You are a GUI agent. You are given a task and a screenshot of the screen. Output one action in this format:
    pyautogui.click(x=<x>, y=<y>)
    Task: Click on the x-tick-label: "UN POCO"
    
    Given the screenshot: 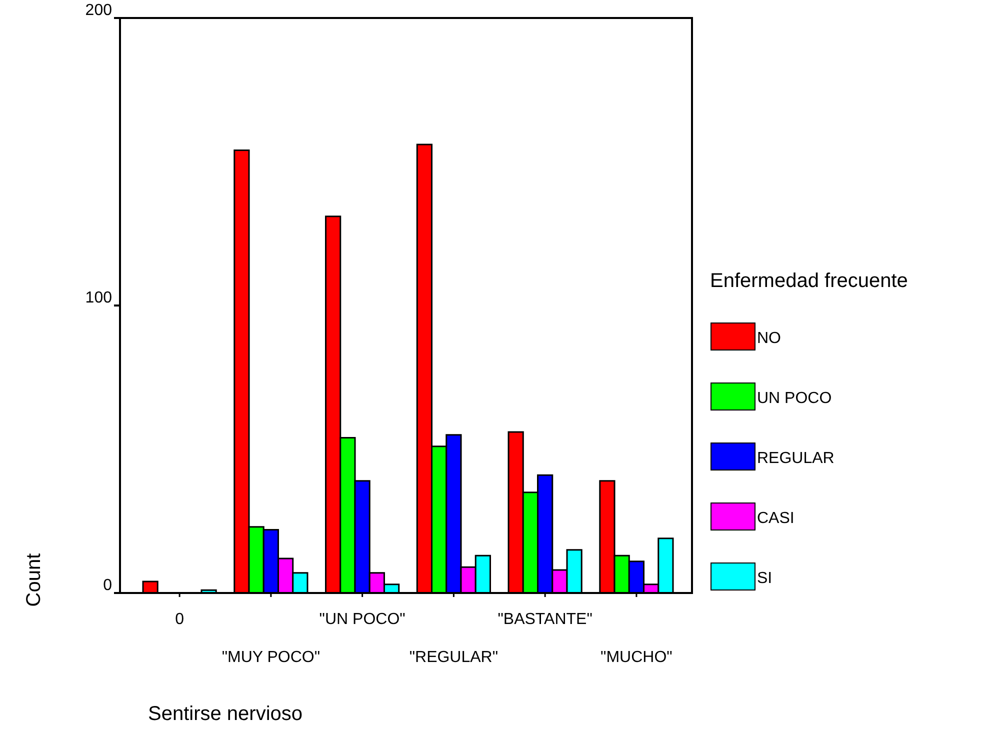 What is the action you would take?
    pyautogui.click(x=362, y=619)
    